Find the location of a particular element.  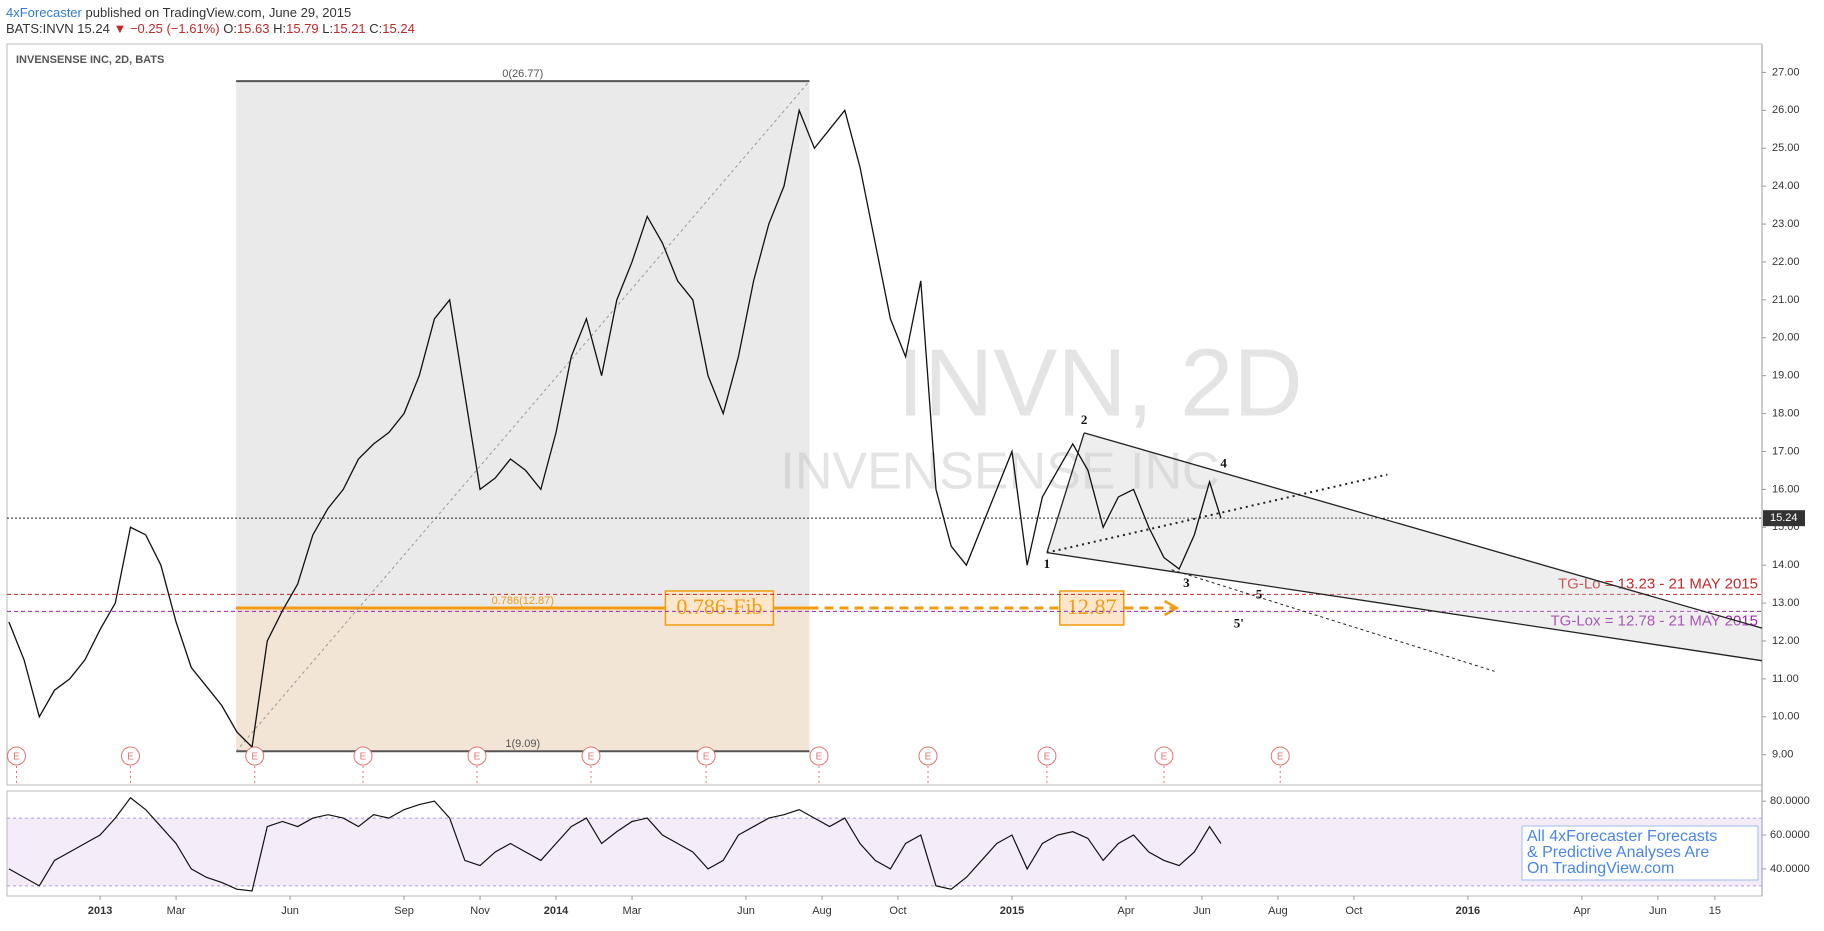

c-value: 15.24 is located at coordinates (398, 28).